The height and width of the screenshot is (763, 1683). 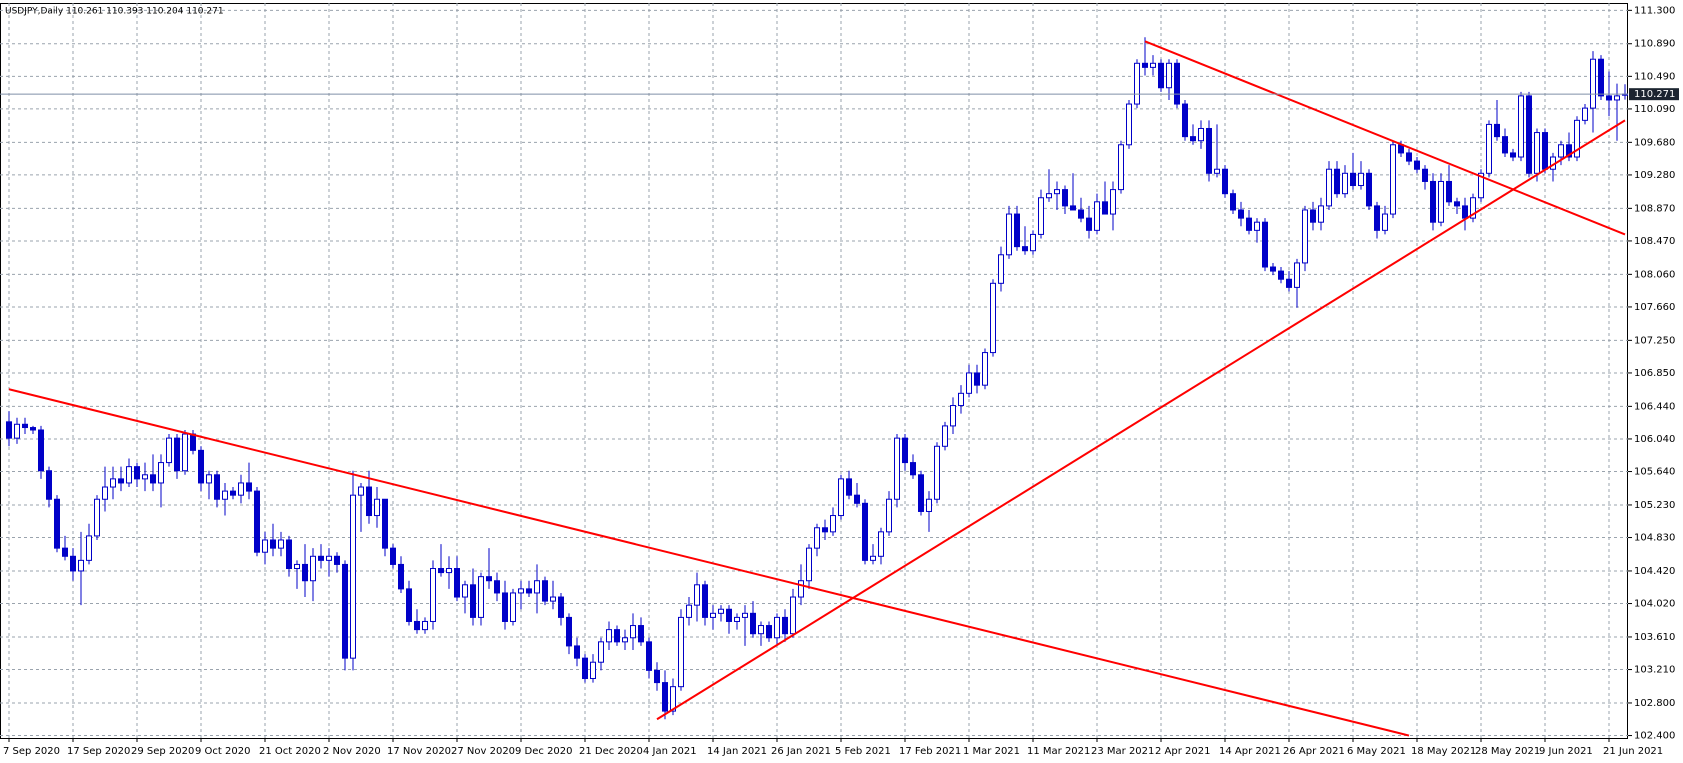 What do you see at coordinates (1654, 703) in the screenshot?
I see `y-tick-label: 102.800` at bounding box center [1654, 703].